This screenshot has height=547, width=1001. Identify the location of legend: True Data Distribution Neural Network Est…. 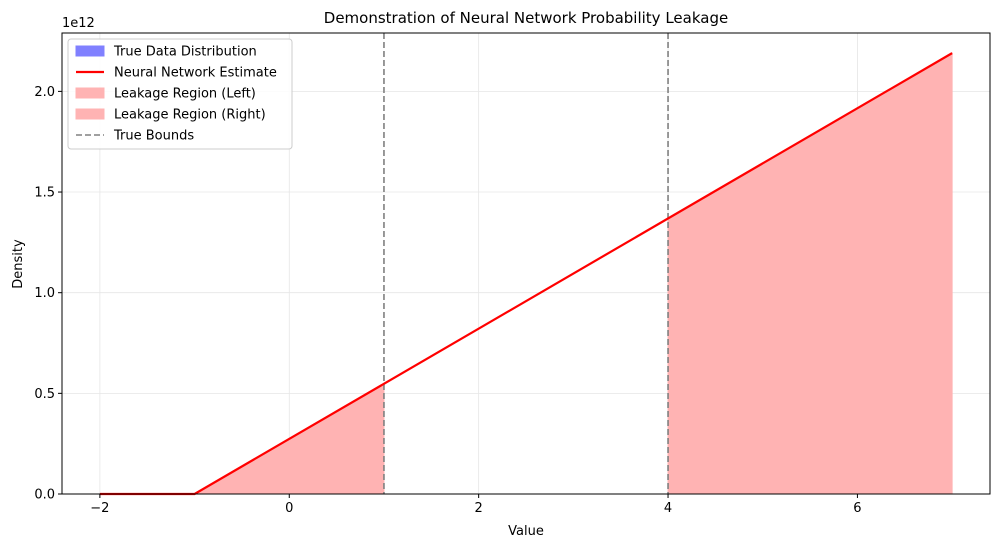
(180, 94).